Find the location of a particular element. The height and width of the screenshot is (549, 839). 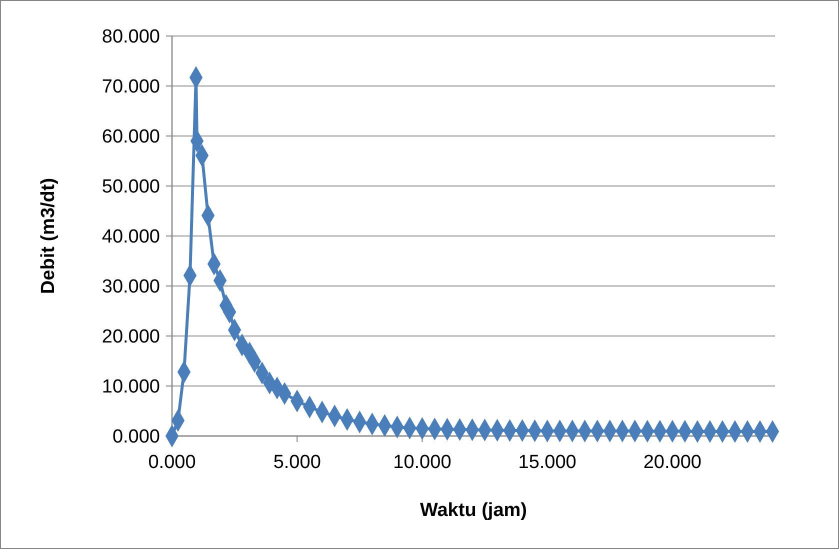

y-tick-label: 0.000 is located at coordinates (136, 437).